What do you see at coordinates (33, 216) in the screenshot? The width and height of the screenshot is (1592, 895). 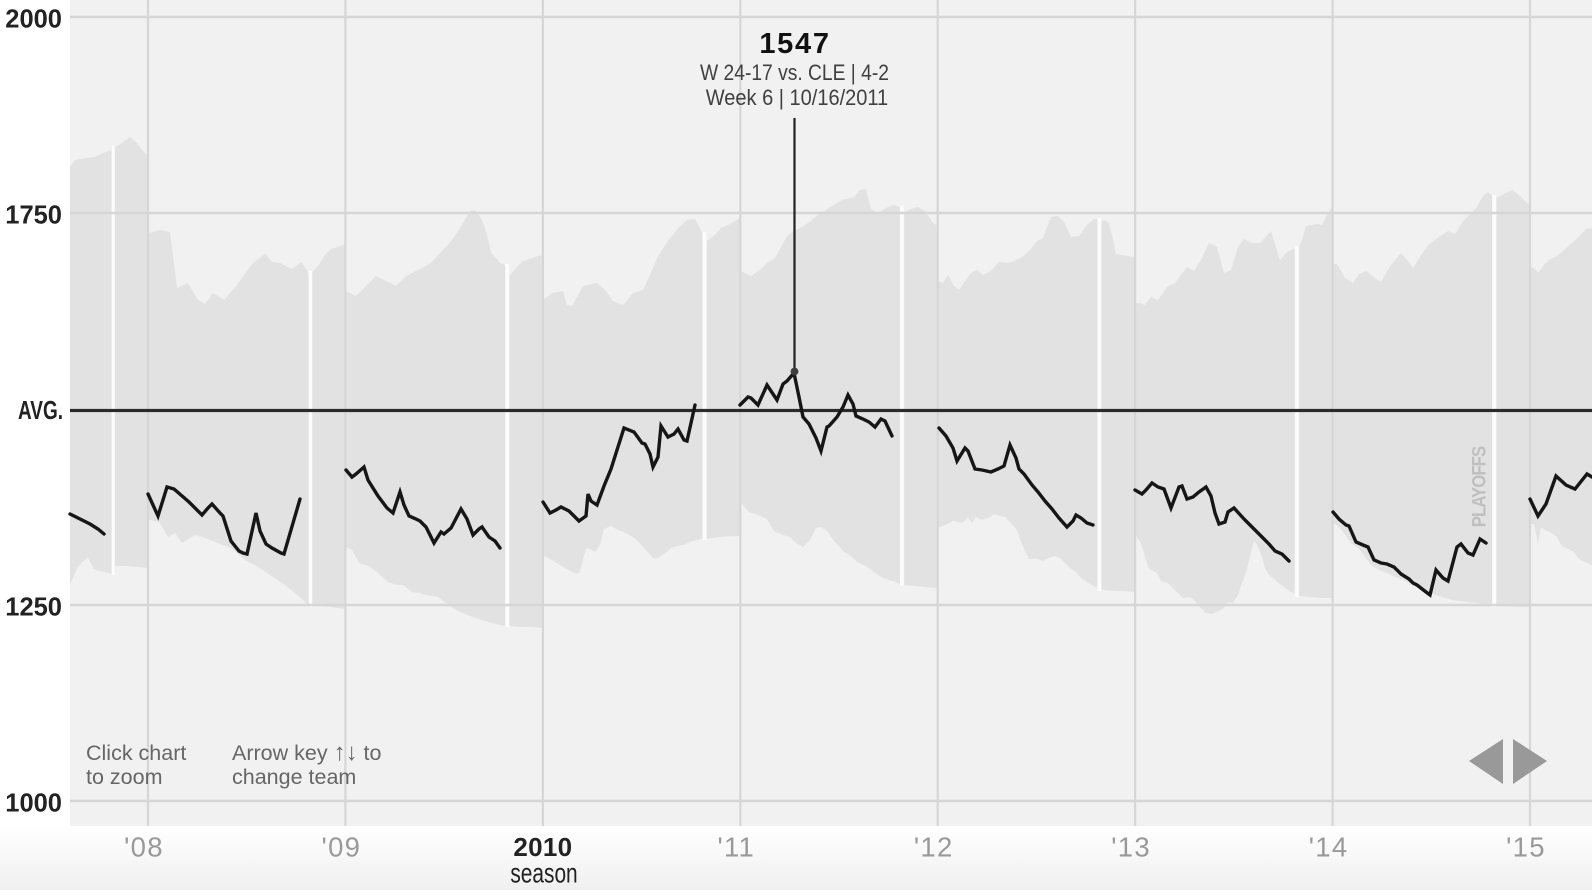 I see `svg-text: 1750` at bounding box center [33, 216].